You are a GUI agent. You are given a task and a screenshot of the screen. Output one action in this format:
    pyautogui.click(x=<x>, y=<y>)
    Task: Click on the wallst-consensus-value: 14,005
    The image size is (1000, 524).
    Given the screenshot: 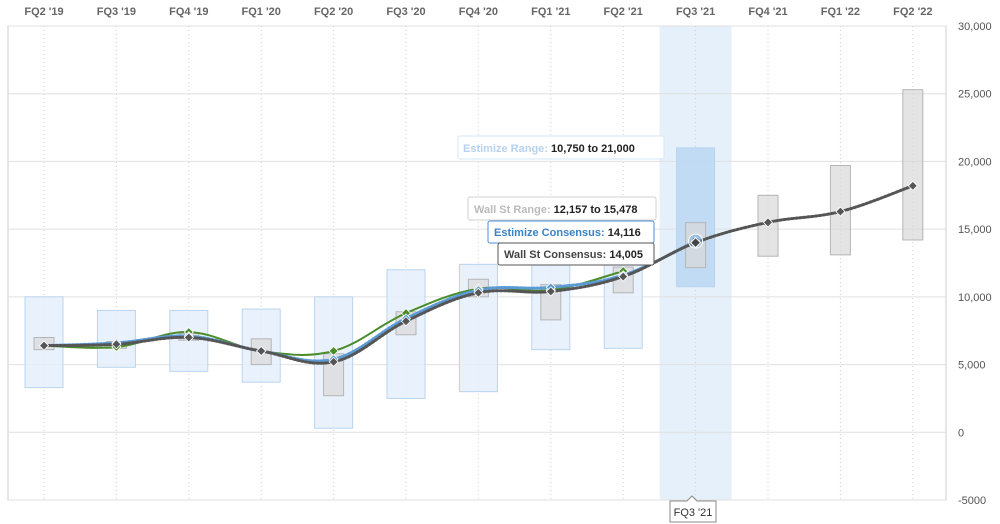 What is the action you would take?
    pyautogui.click(x=626, y=255)
    